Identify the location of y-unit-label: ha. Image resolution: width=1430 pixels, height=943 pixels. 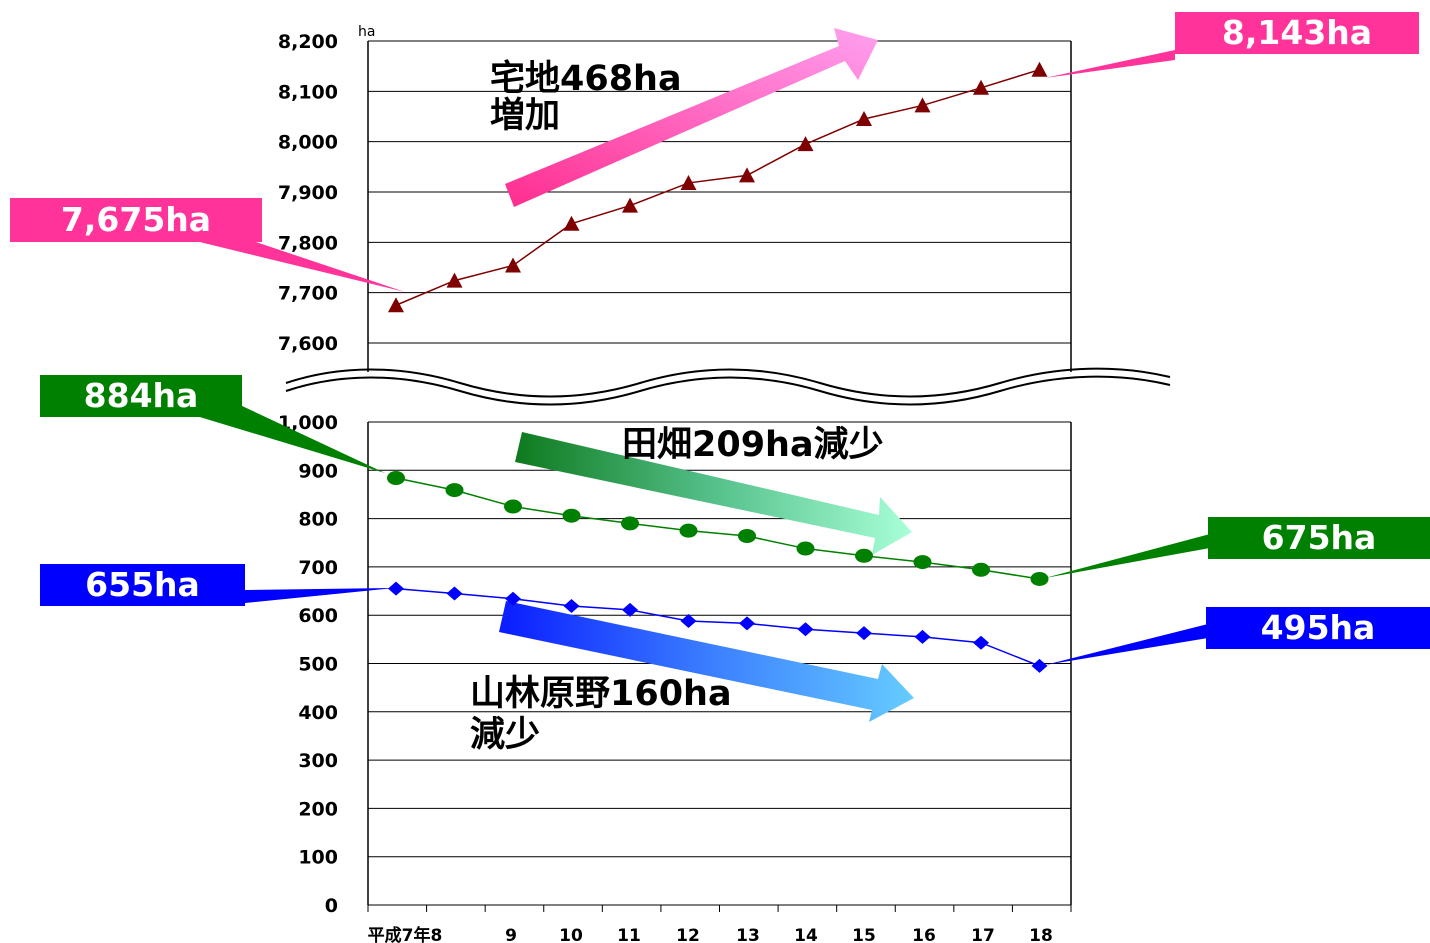
(366, 32).